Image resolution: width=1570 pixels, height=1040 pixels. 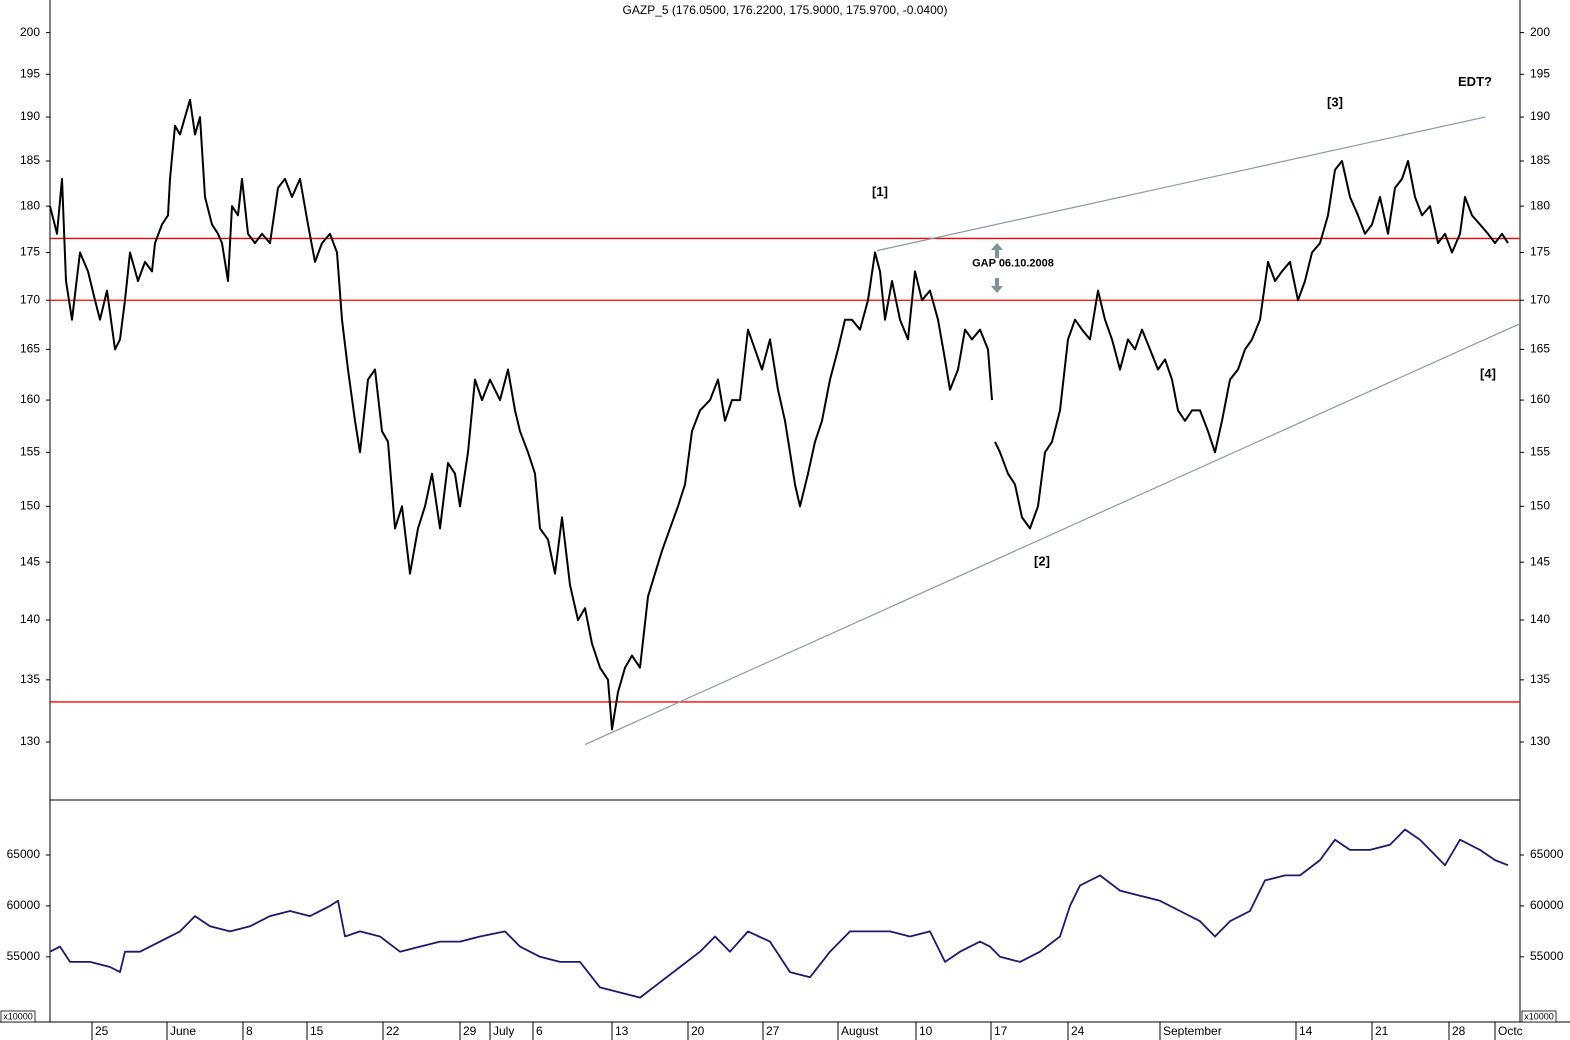 I want to click on gap-arrow-down, so click(x=997, y=285).